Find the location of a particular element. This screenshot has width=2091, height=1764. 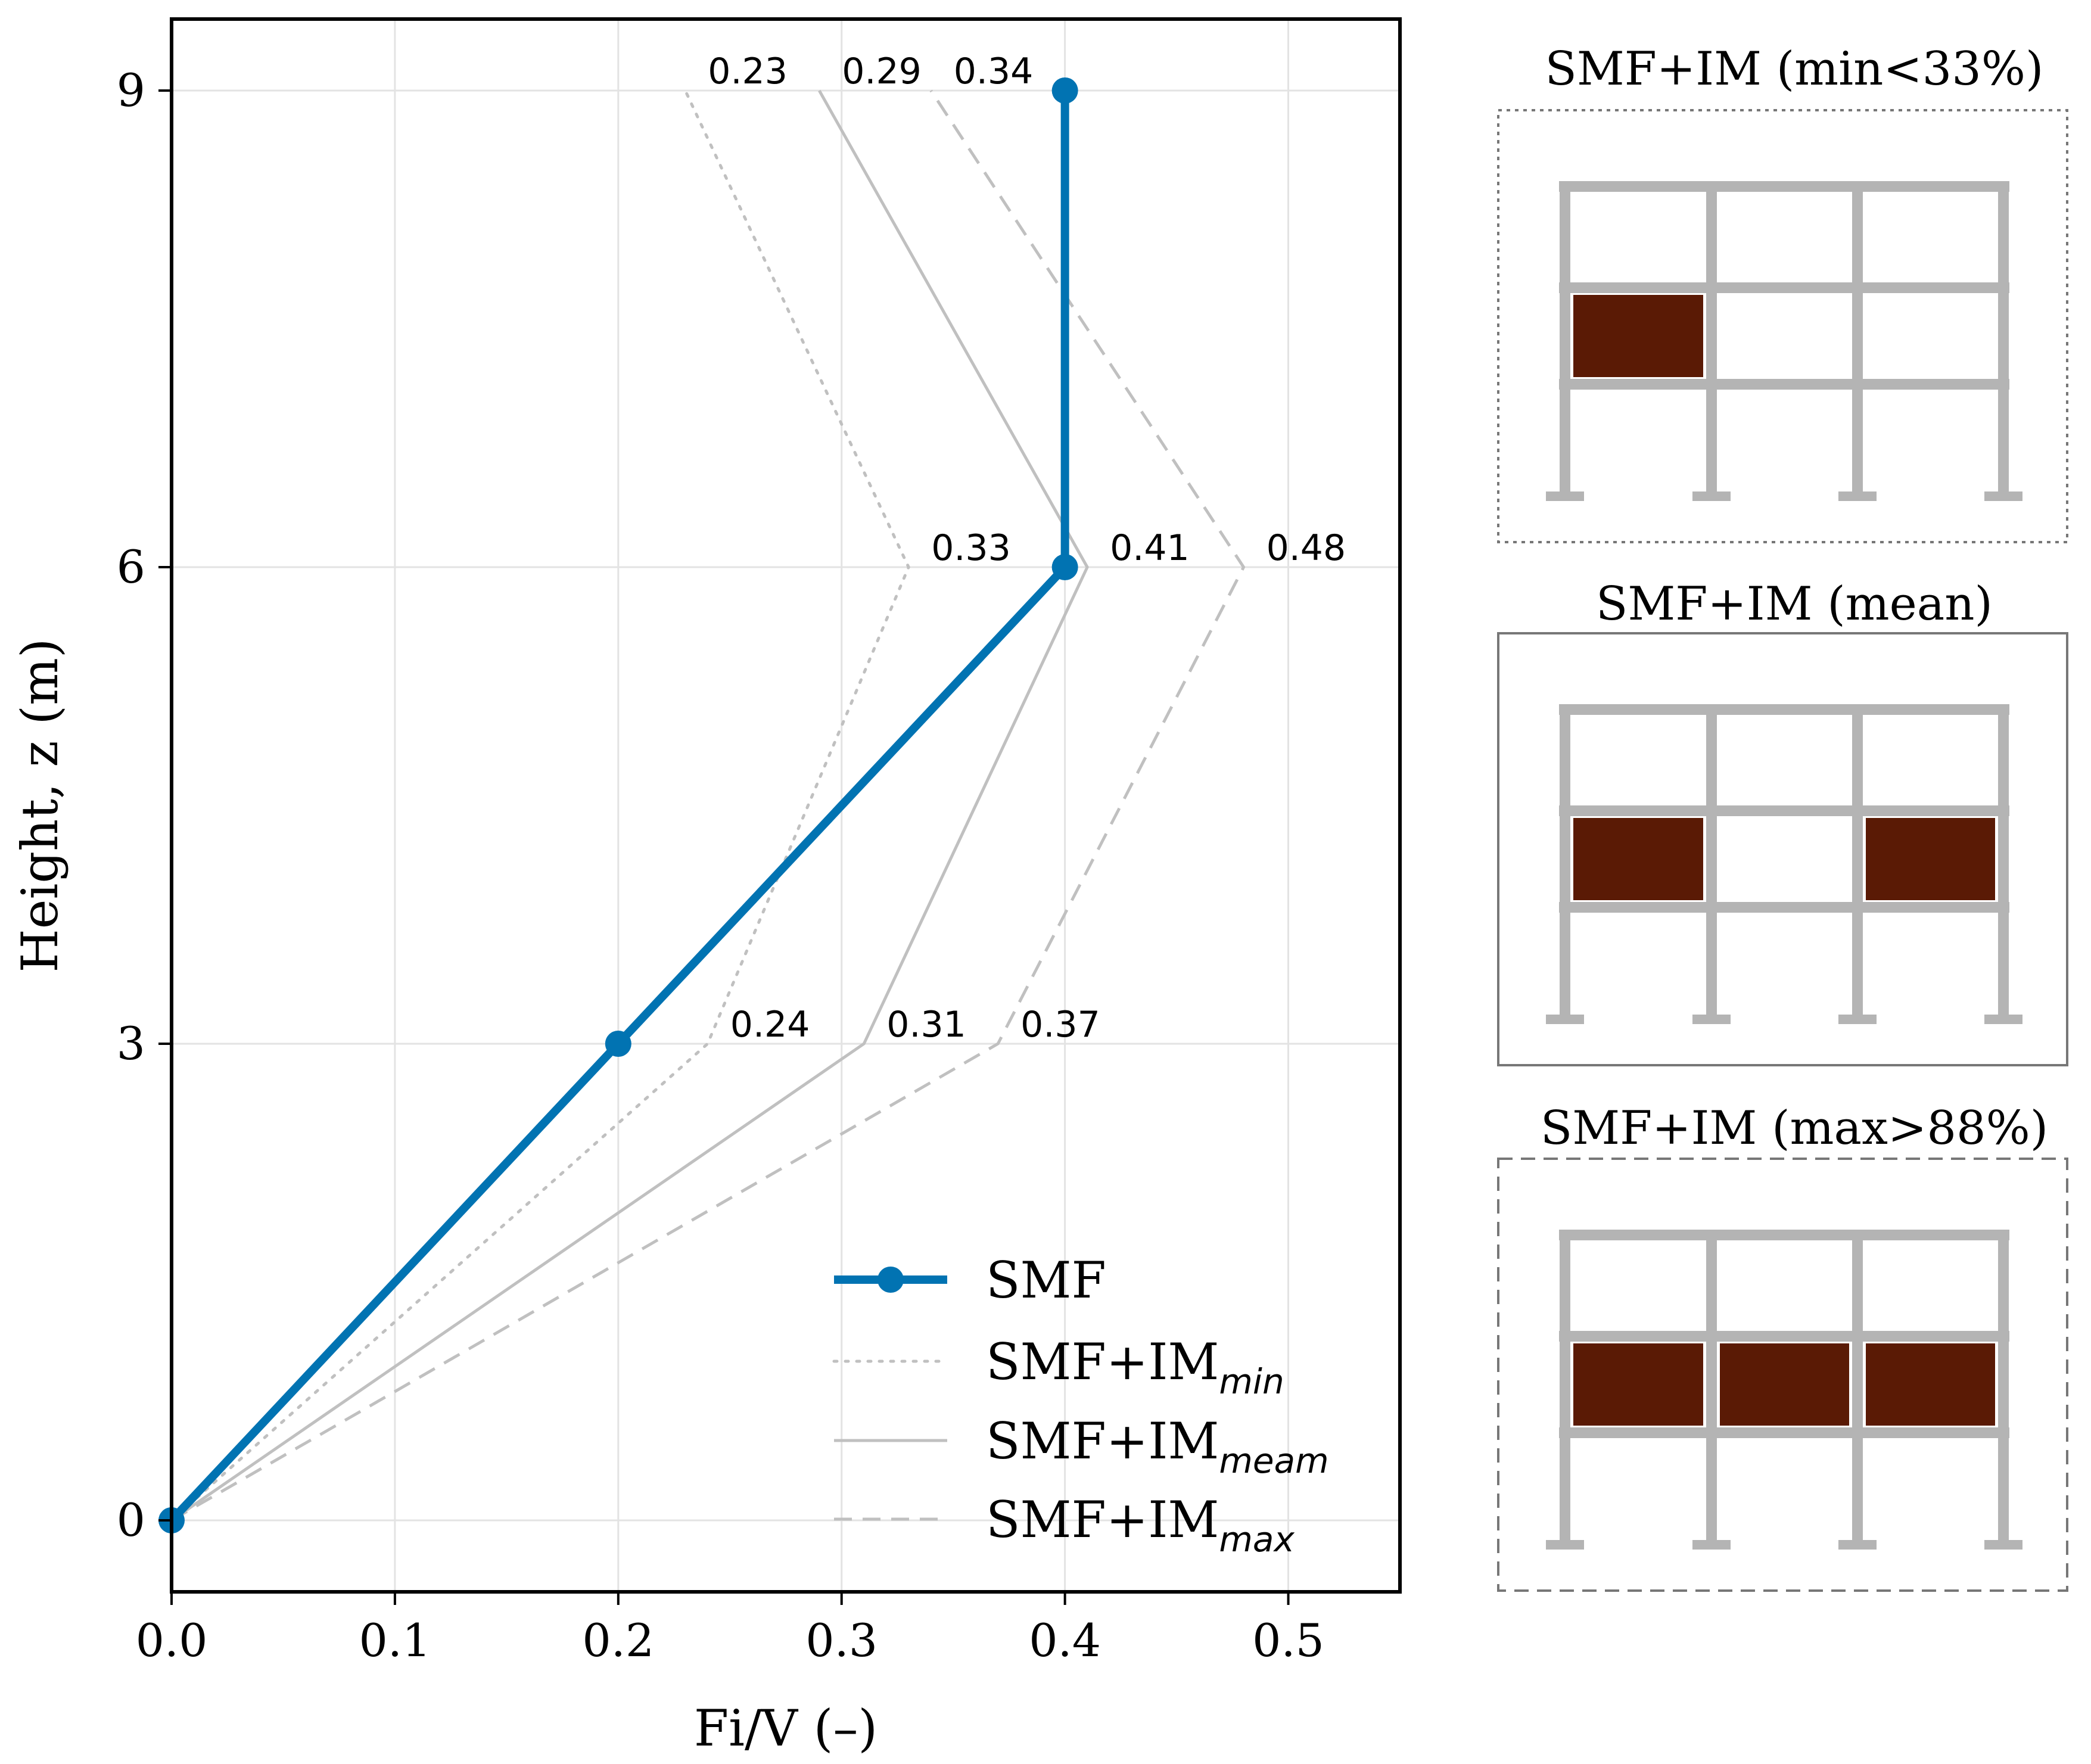

y-tick-label: 3 is located at coordinates (131, 1043).